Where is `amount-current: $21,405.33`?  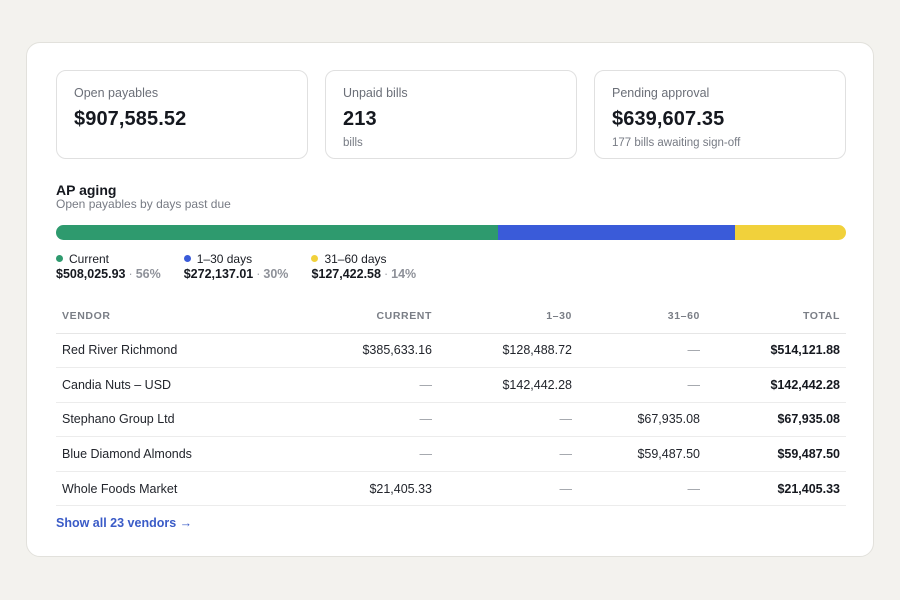
amount-current: $21,405.33 is located at coordinates (347, 489).